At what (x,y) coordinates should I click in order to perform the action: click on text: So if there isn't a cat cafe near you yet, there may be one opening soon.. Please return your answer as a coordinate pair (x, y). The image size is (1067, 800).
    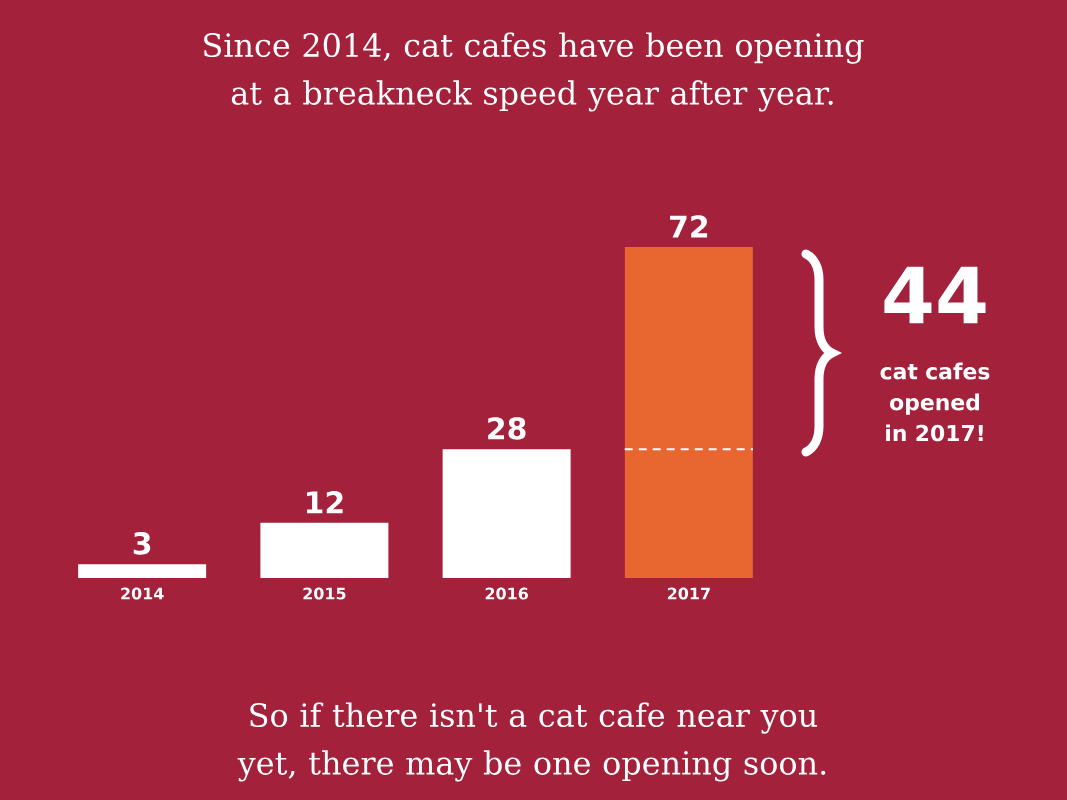
    Looking at the image, I should click on (531, 742).